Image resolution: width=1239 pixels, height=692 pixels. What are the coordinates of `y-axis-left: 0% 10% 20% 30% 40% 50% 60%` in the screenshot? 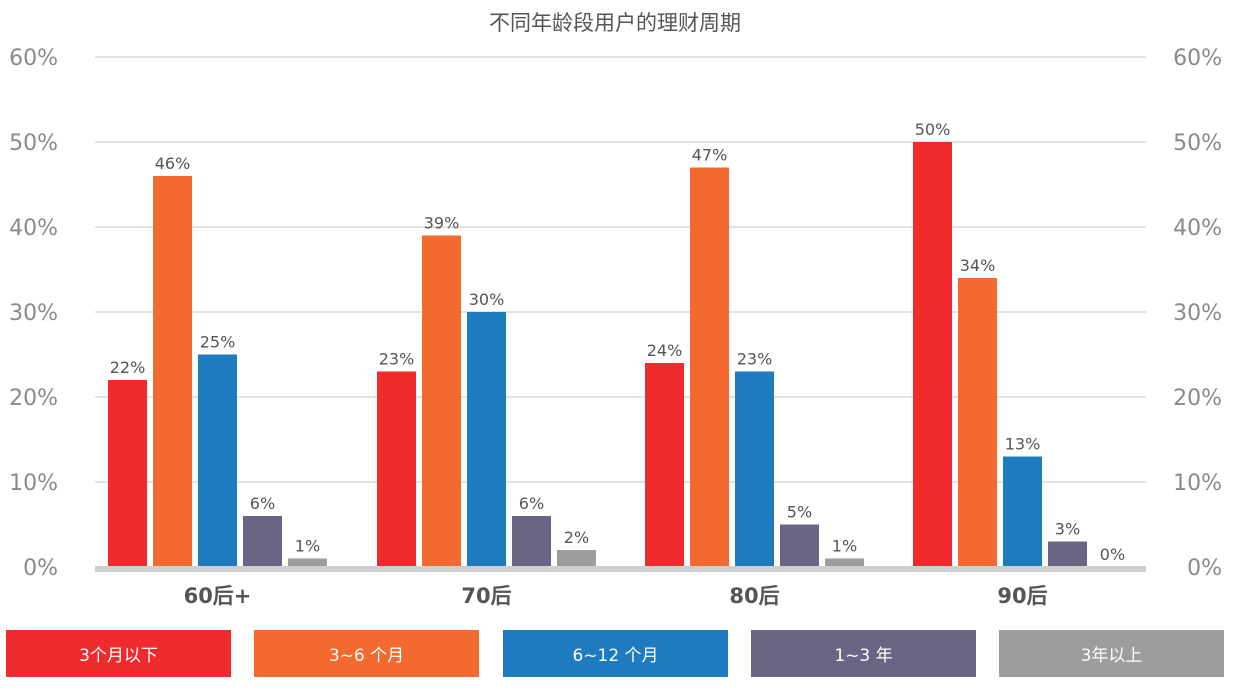 It's located at (33, 313).